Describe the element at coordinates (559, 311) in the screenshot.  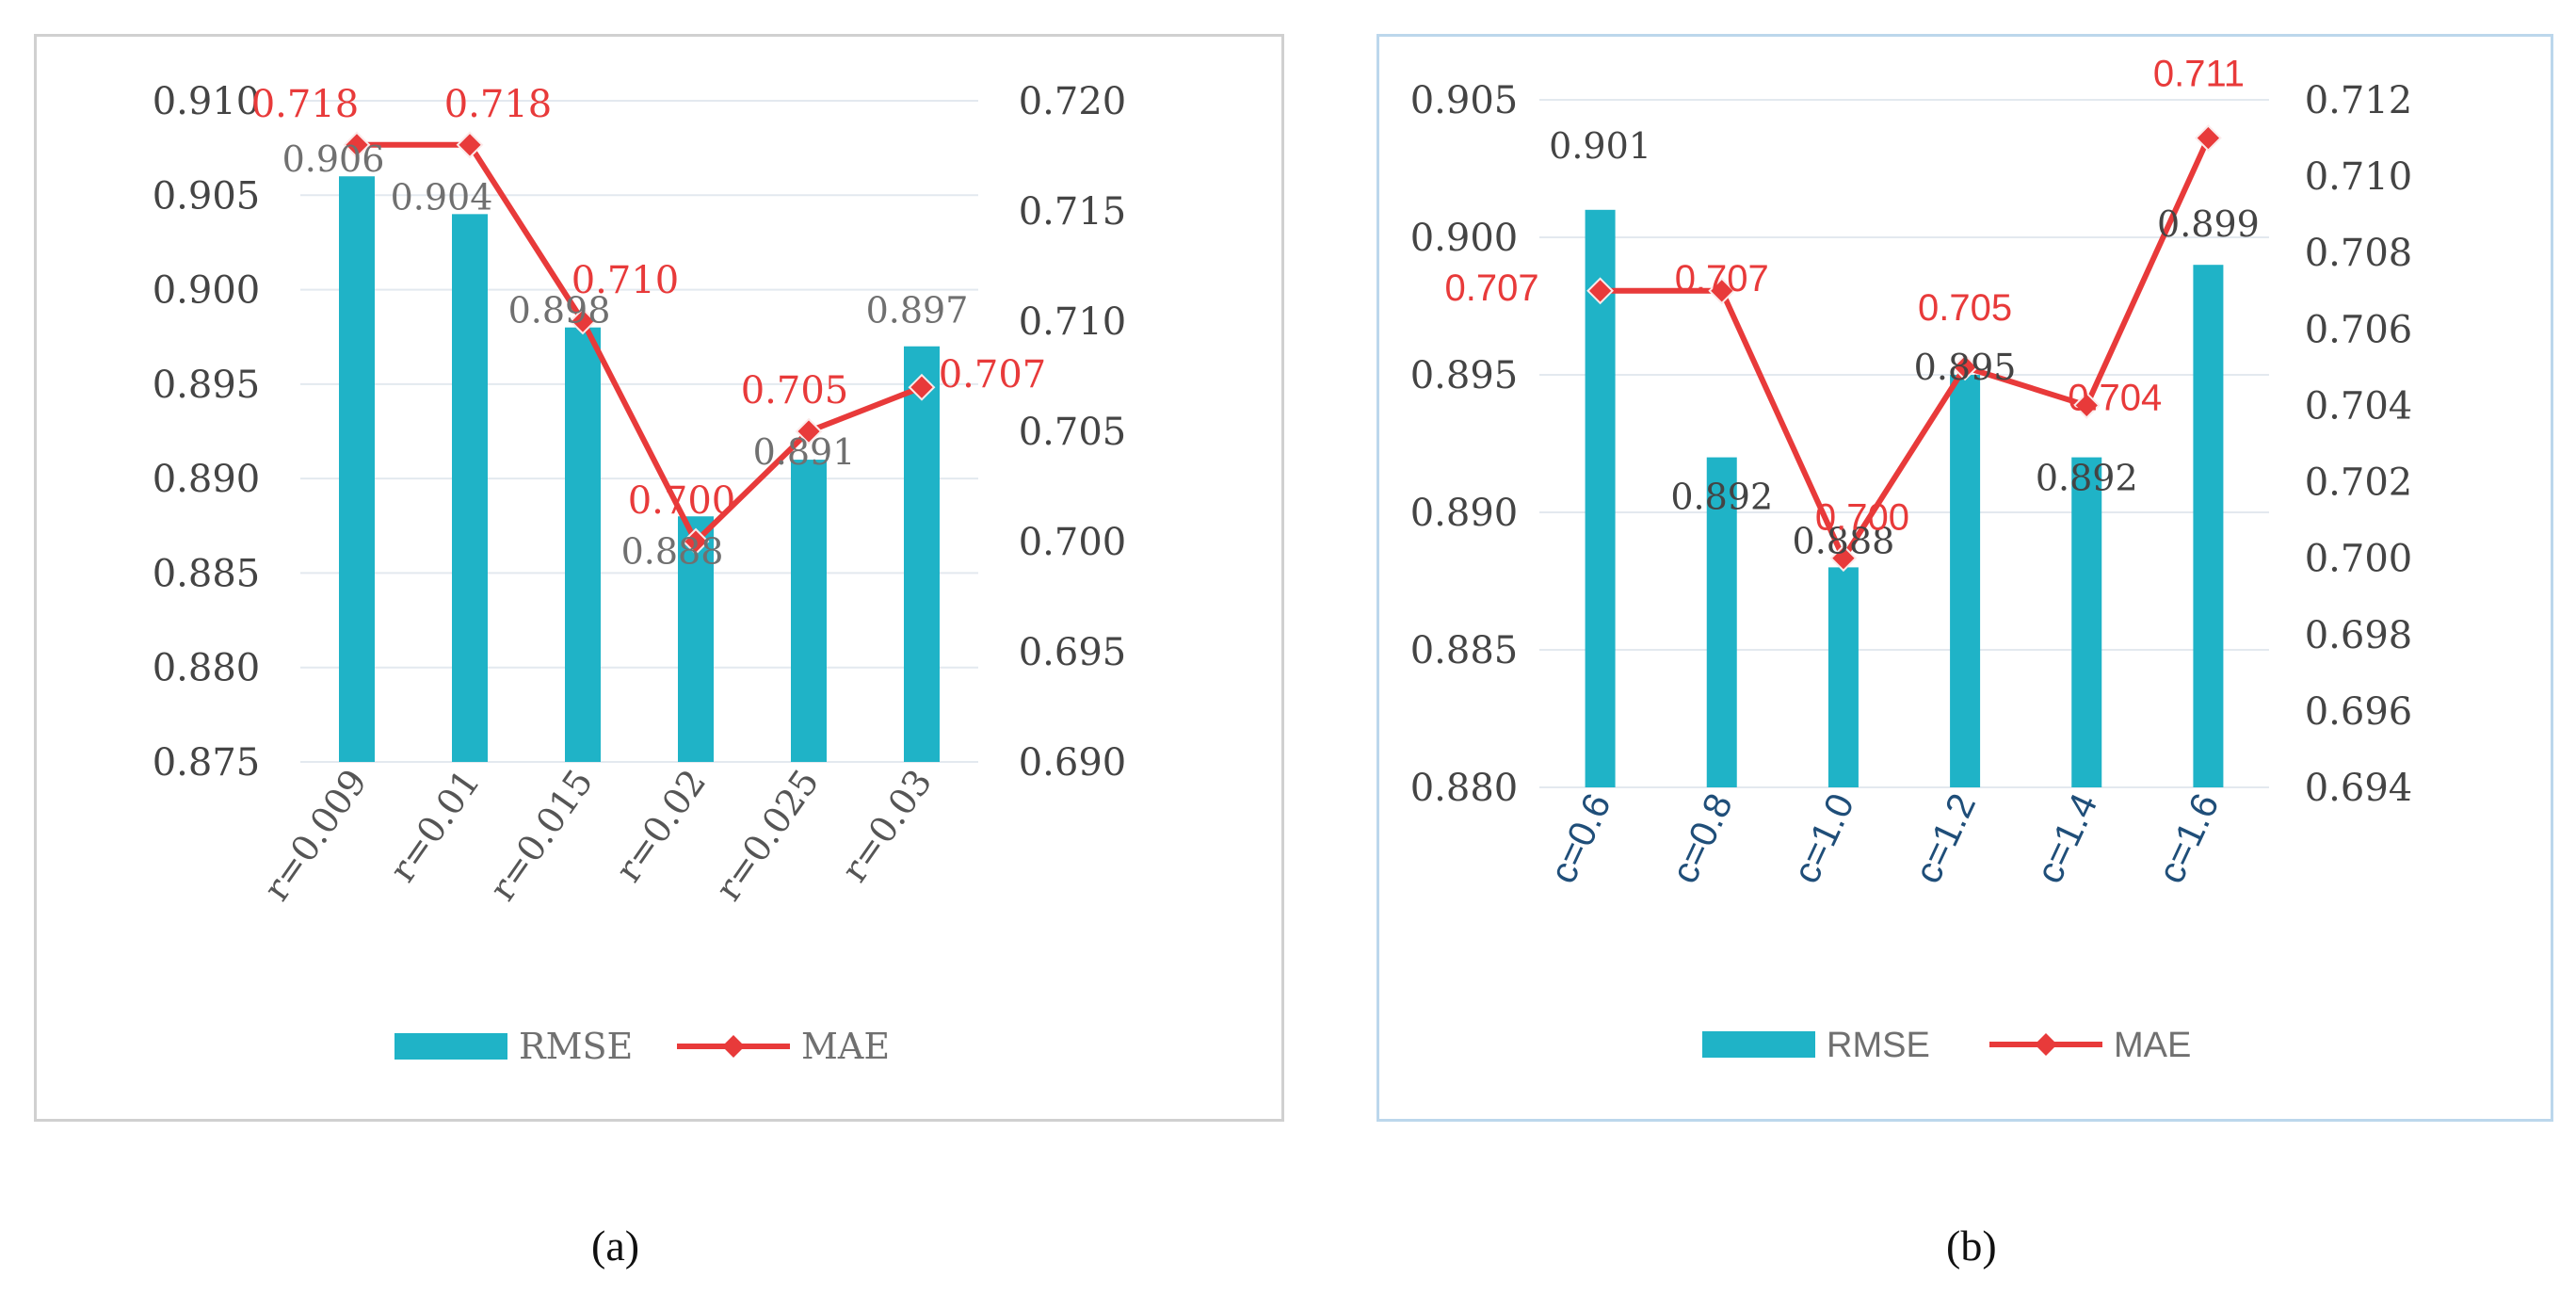
I see `bar-data-label: 0.898` at that location.